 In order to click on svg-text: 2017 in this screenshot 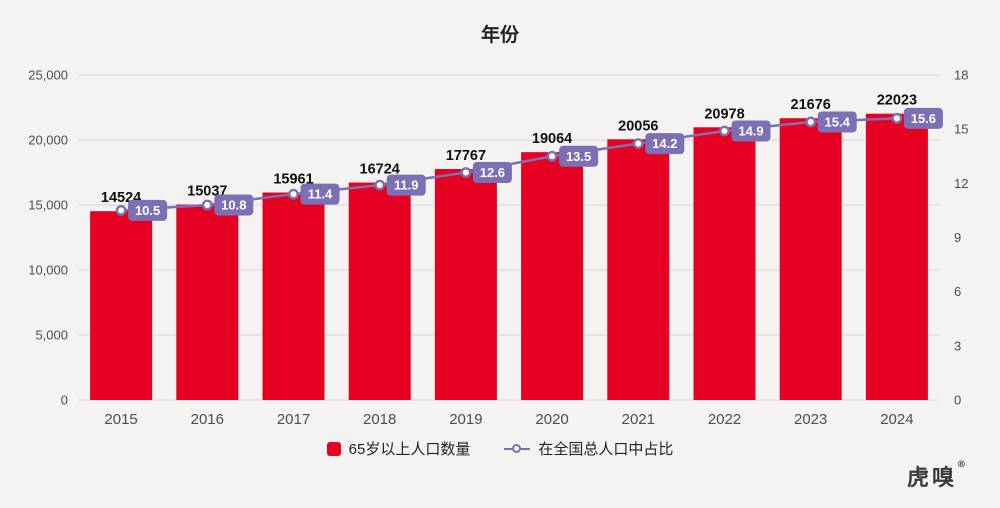, I will do `click(293, 419)`.